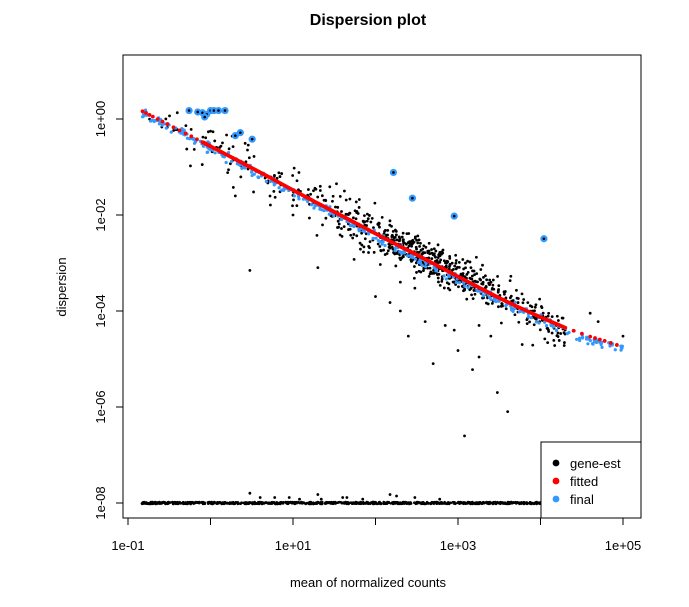  I want to click on x-tick-label: 1e+01, so click(293, 545).